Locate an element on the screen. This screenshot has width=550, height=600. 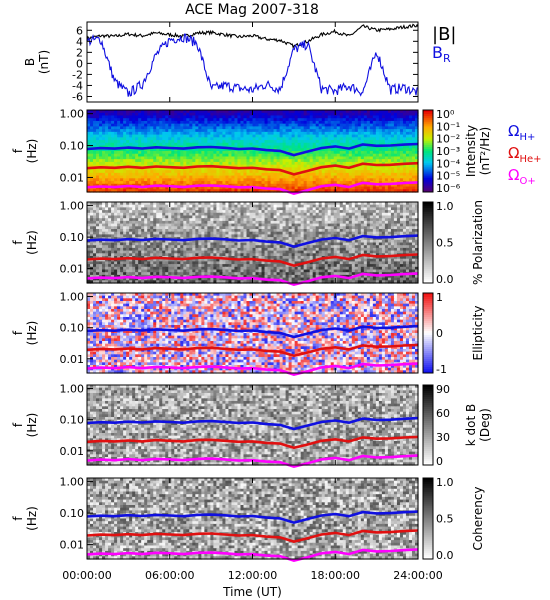
colorbar-tick-label: 10⁰ is located at coordinates (445, 114).